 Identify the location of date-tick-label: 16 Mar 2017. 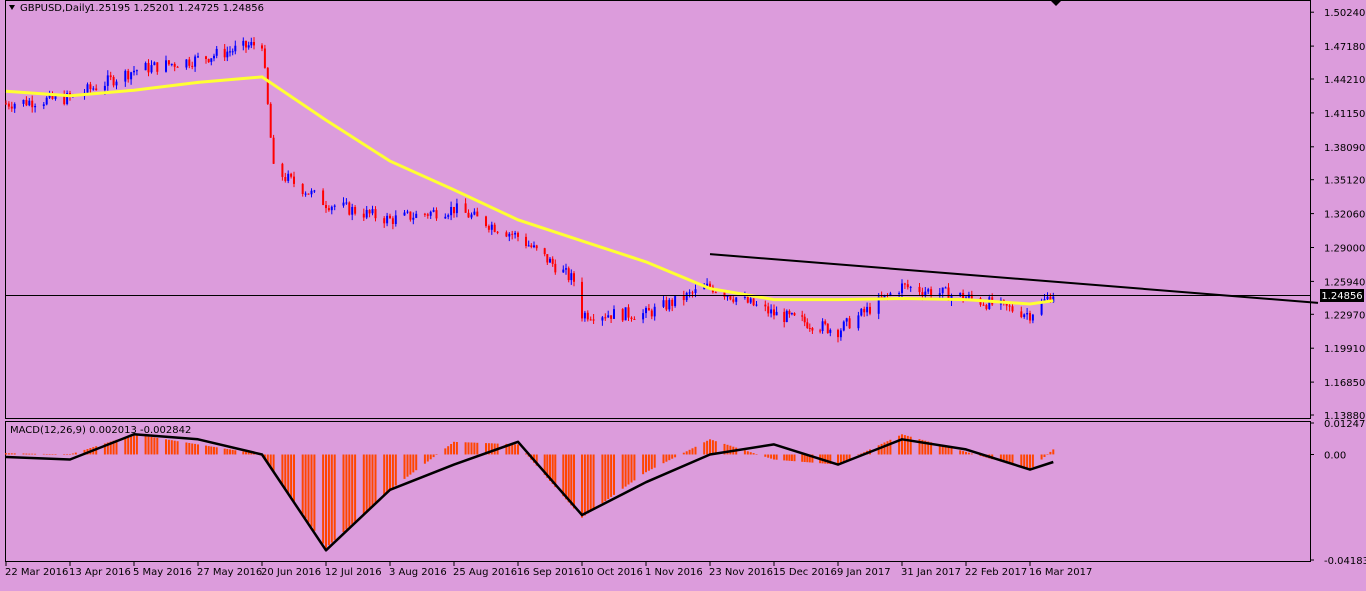
(1060, 572).